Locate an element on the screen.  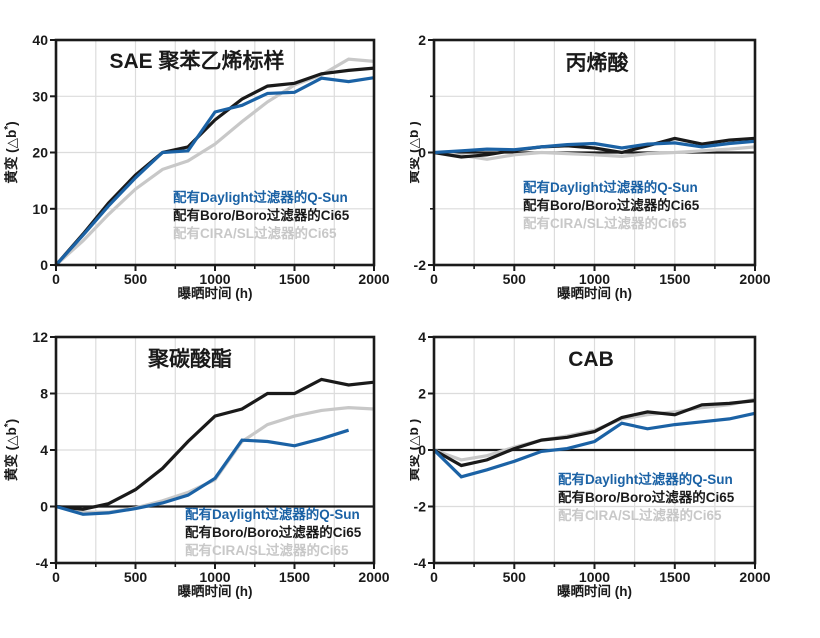
chart-title: 聚碳酸酯 is located at coordinates (189, 359).